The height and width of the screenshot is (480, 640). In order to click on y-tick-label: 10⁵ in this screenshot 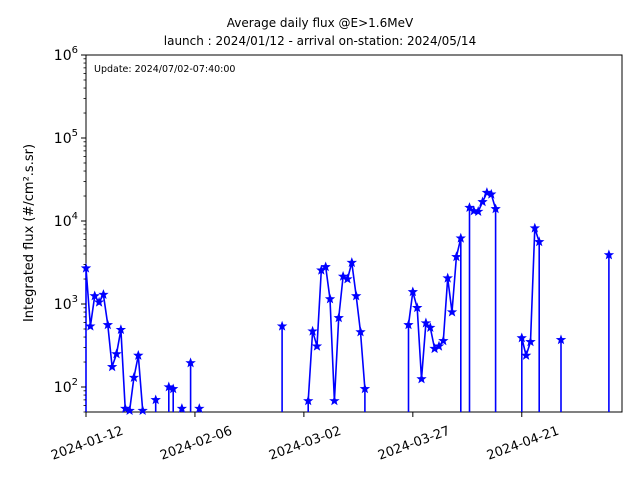, I will do `click(66, 137)`.